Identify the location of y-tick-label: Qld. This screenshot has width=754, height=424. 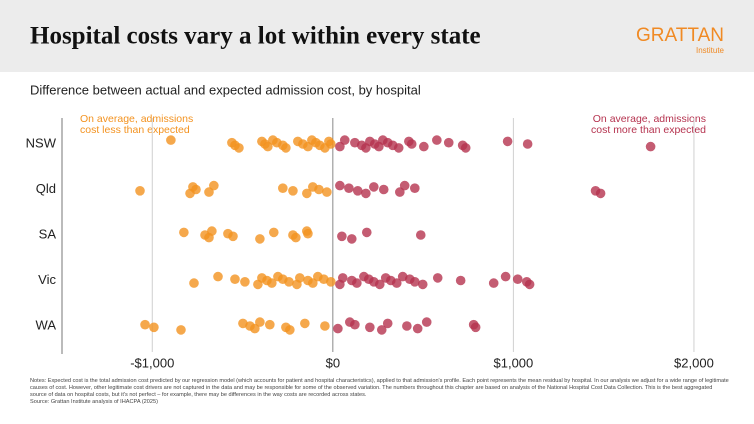
(46, 188).